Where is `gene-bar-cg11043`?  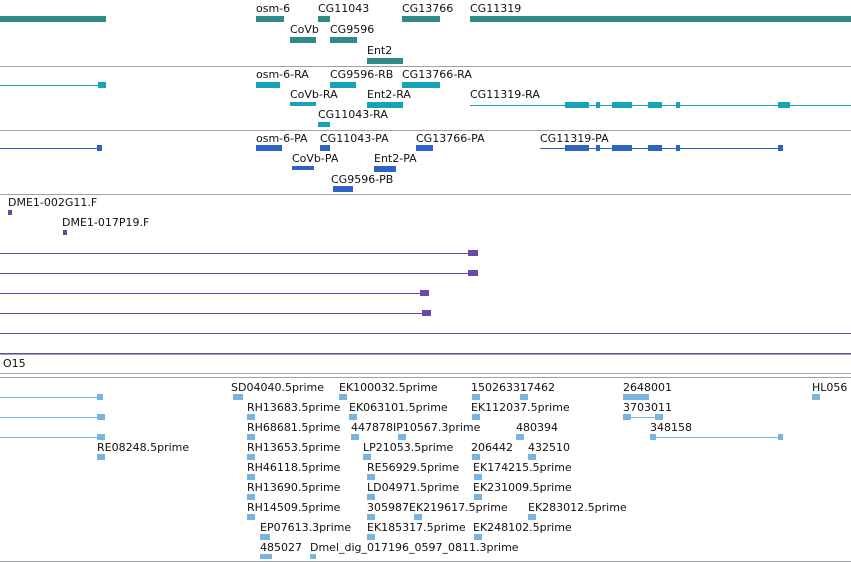
gene-bar-cg11043 is located at coordinates (324, 19).